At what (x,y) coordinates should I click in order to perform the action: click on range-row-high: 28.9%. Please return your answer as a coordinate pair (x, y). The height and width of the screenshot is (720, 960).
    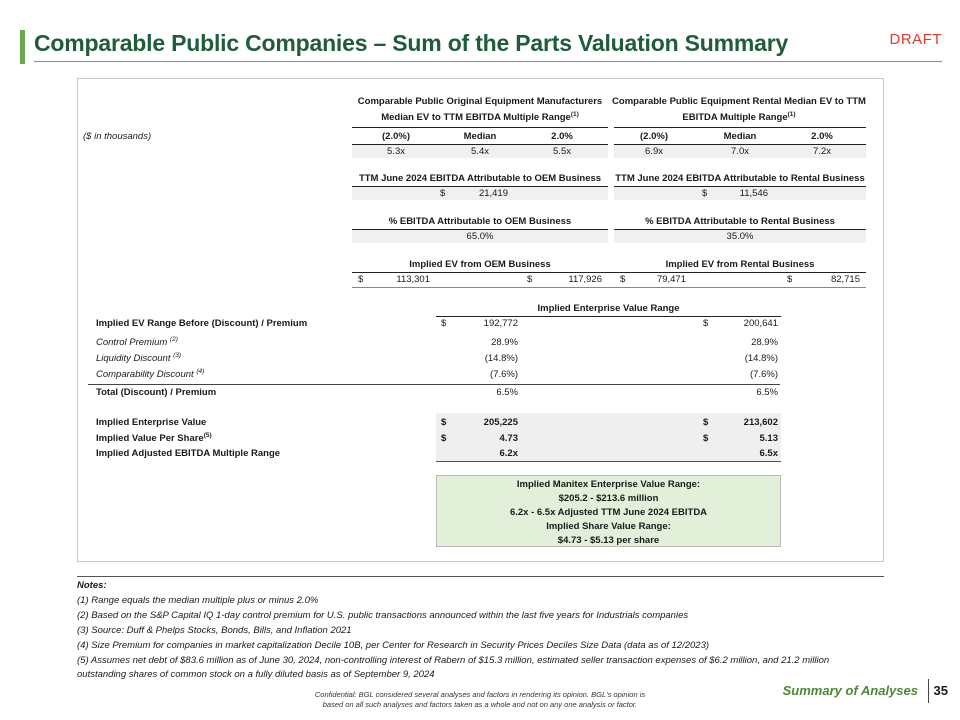
    Looking at the image, I should click on (764, 342).